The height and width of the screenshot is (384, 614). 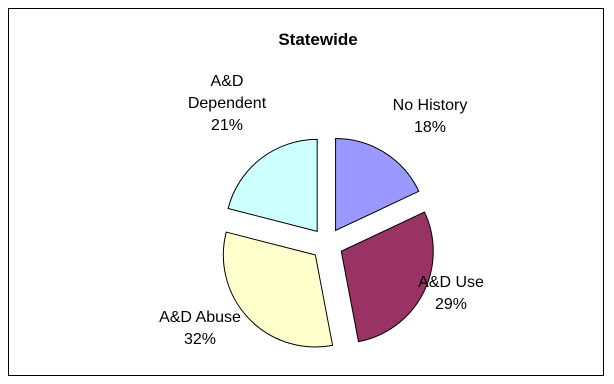 I want to click on slice-label: A&D Abuse 32%, so click(x=200, y=328).